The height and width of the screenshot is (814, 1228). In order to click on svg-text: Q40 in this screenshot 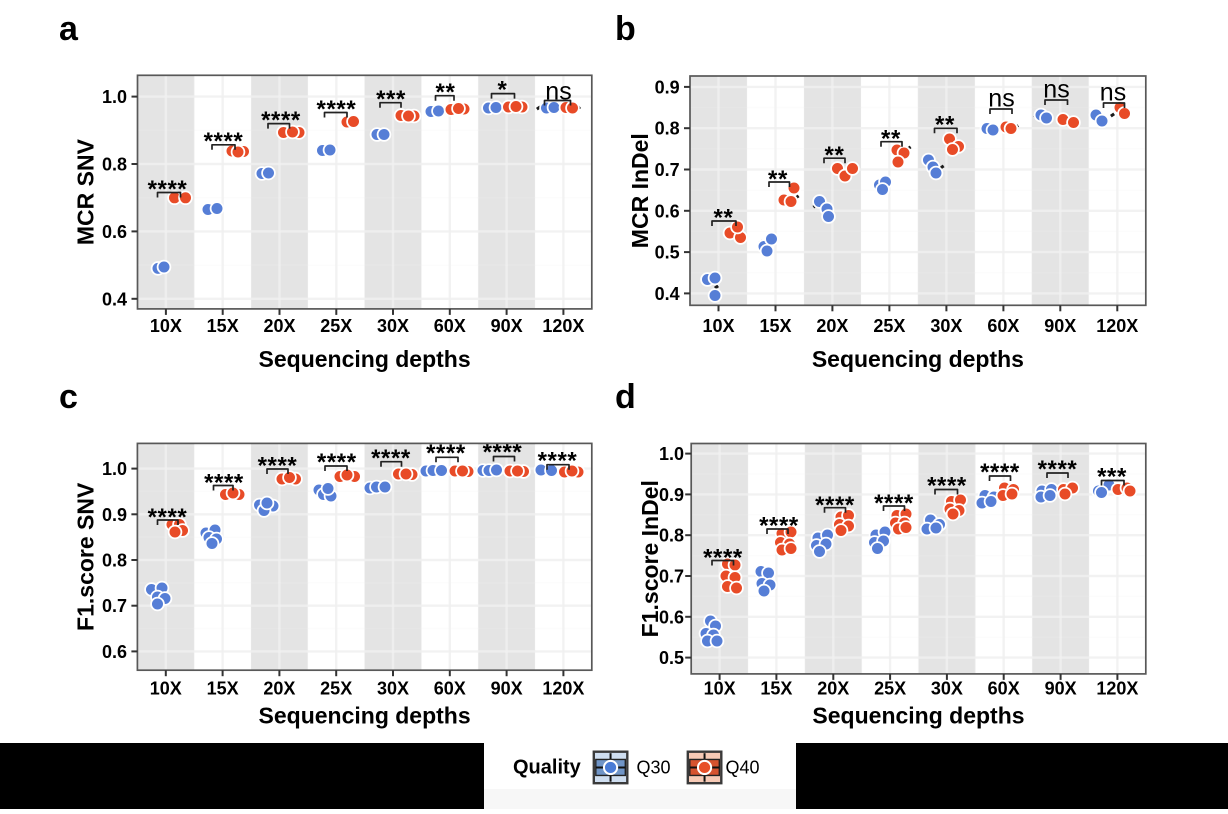, I will do `click(743, 768)`.